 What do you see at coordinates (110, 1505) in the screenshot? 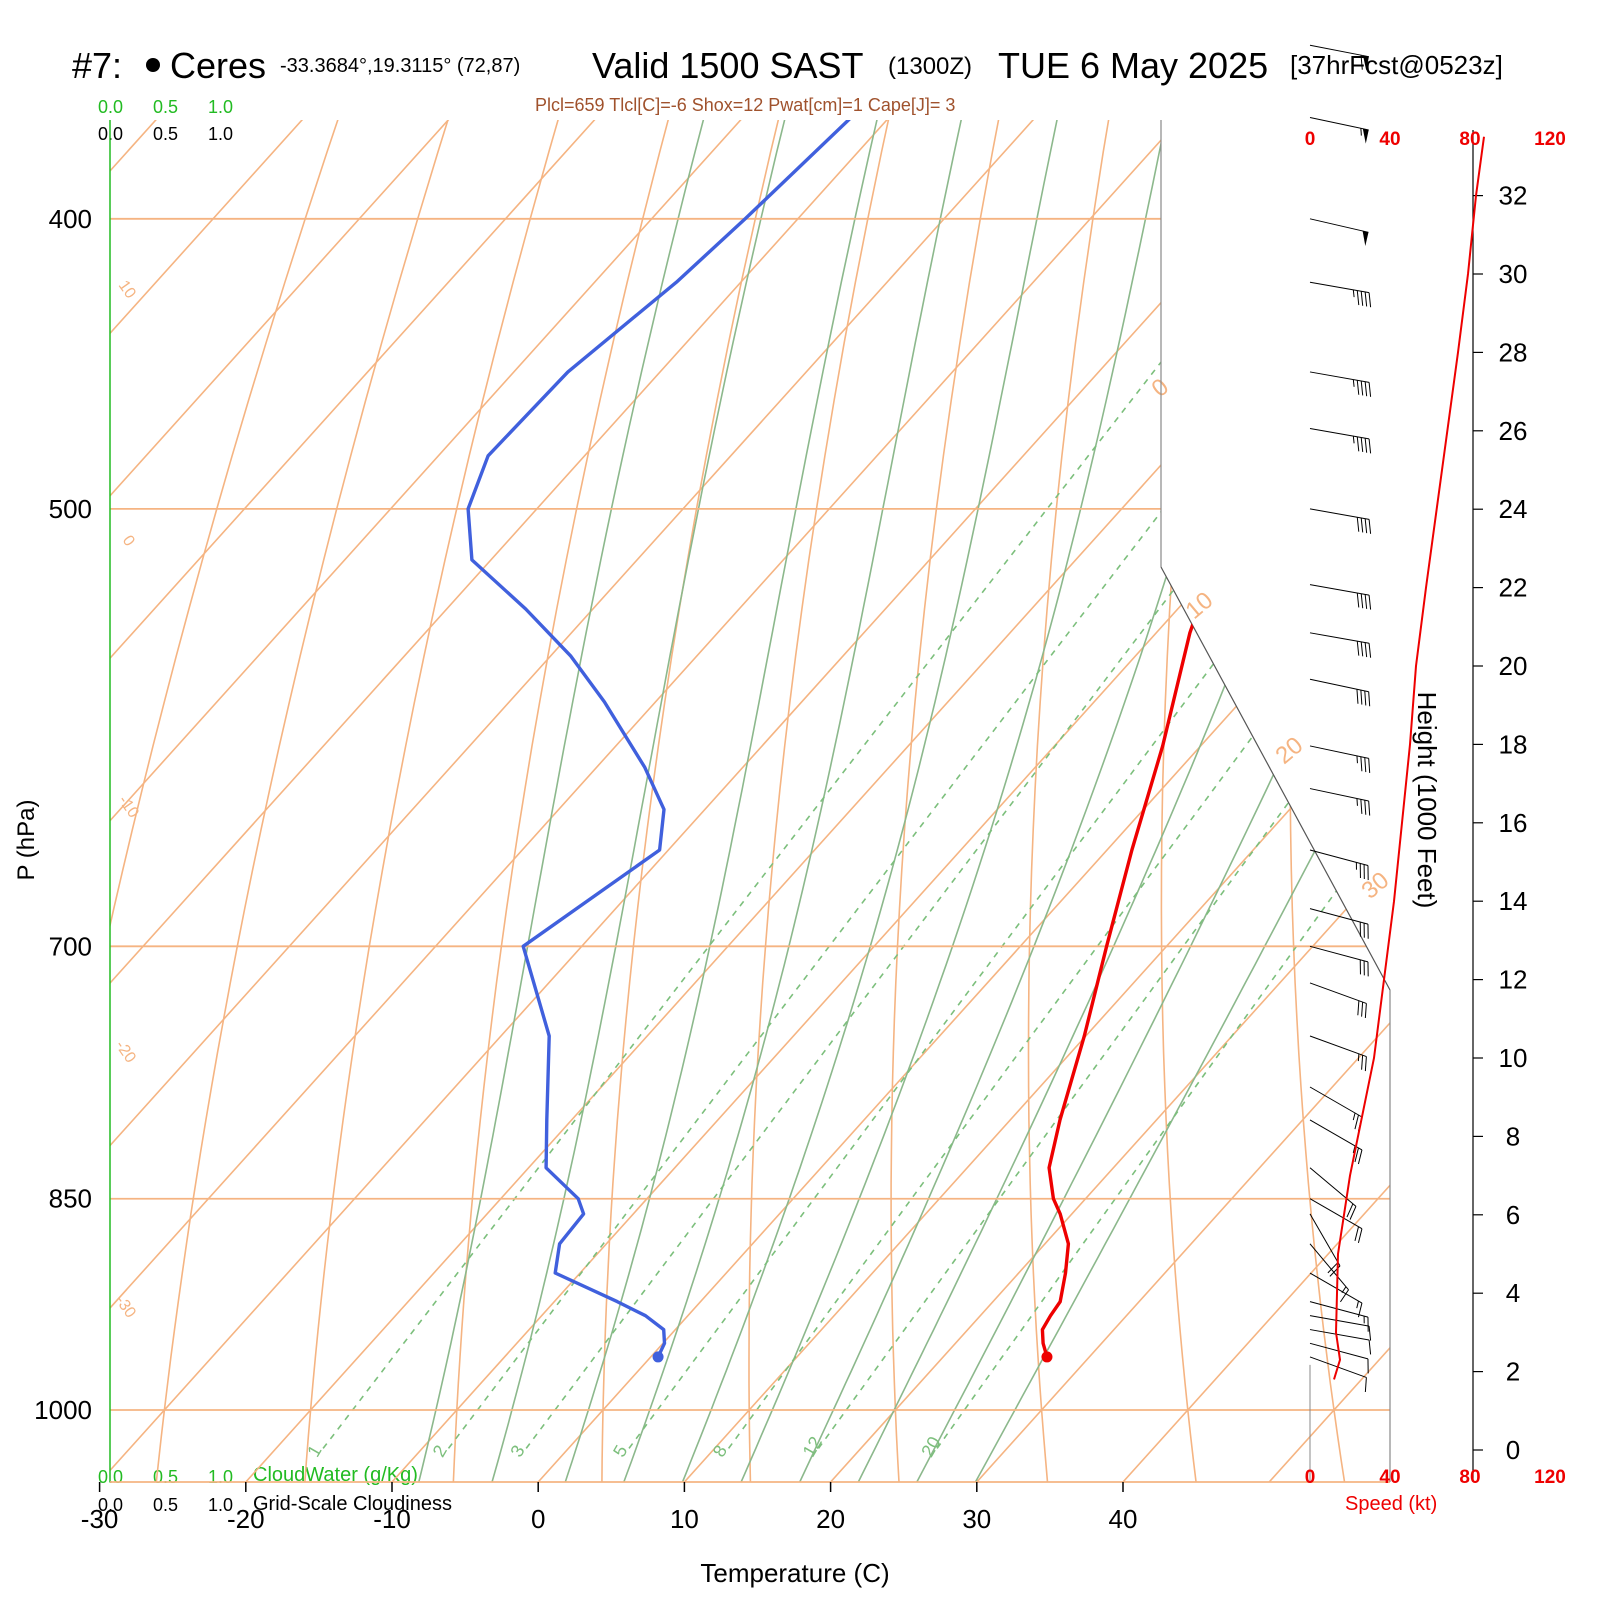
I see `cloudiness-scale-label: 0.0` at bounding box center [110, 1505].